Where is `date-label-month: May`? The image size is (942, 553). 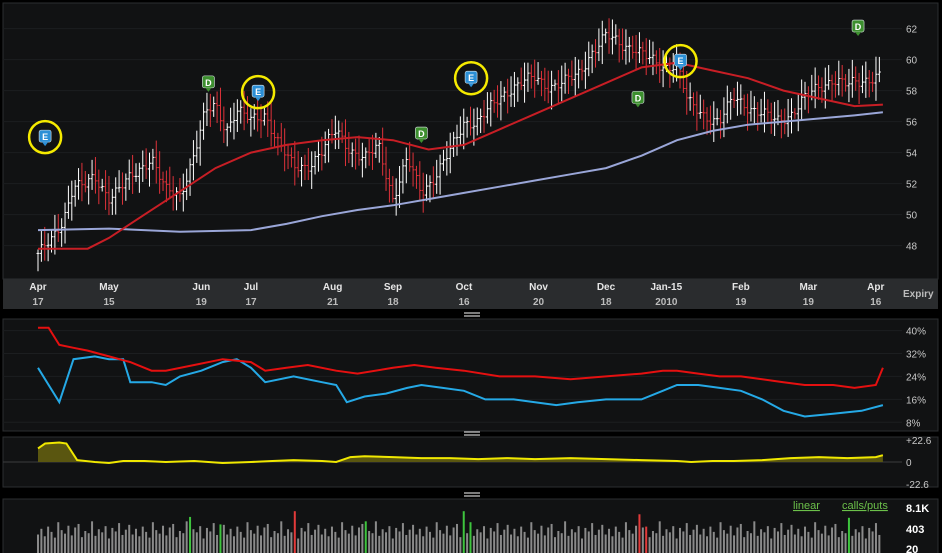 date-label-month: May is located at coordinates (109, 287).